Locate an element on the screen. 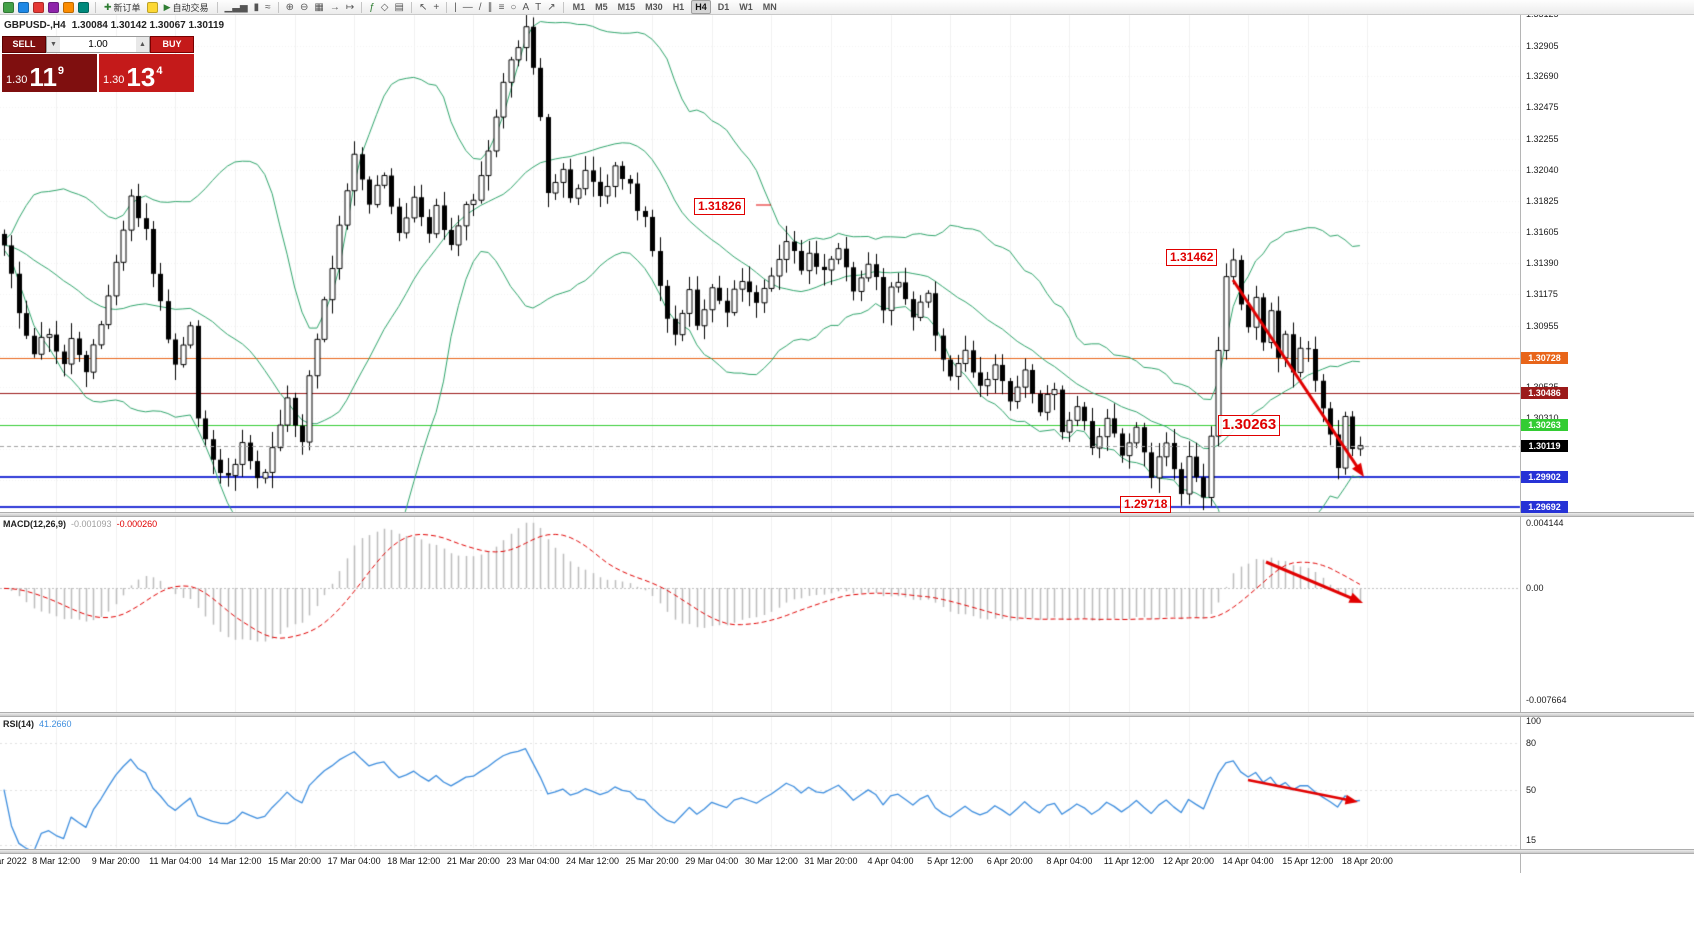 This screenshot has height=936, width=1694. panel-splitter-rsi-timeaxis is located at coordinates (847, 851).